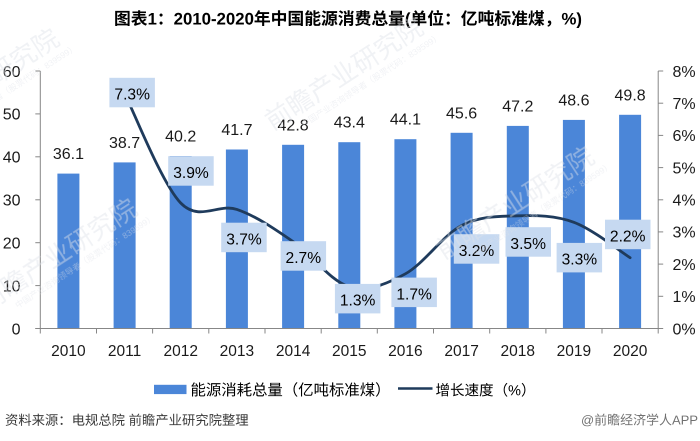 This screenshot has width=700, height=441. What do you see at coordinates (477, 251) in the screenshot?
I see `svg-text: 3.2%` at bounding box center [477, 251].